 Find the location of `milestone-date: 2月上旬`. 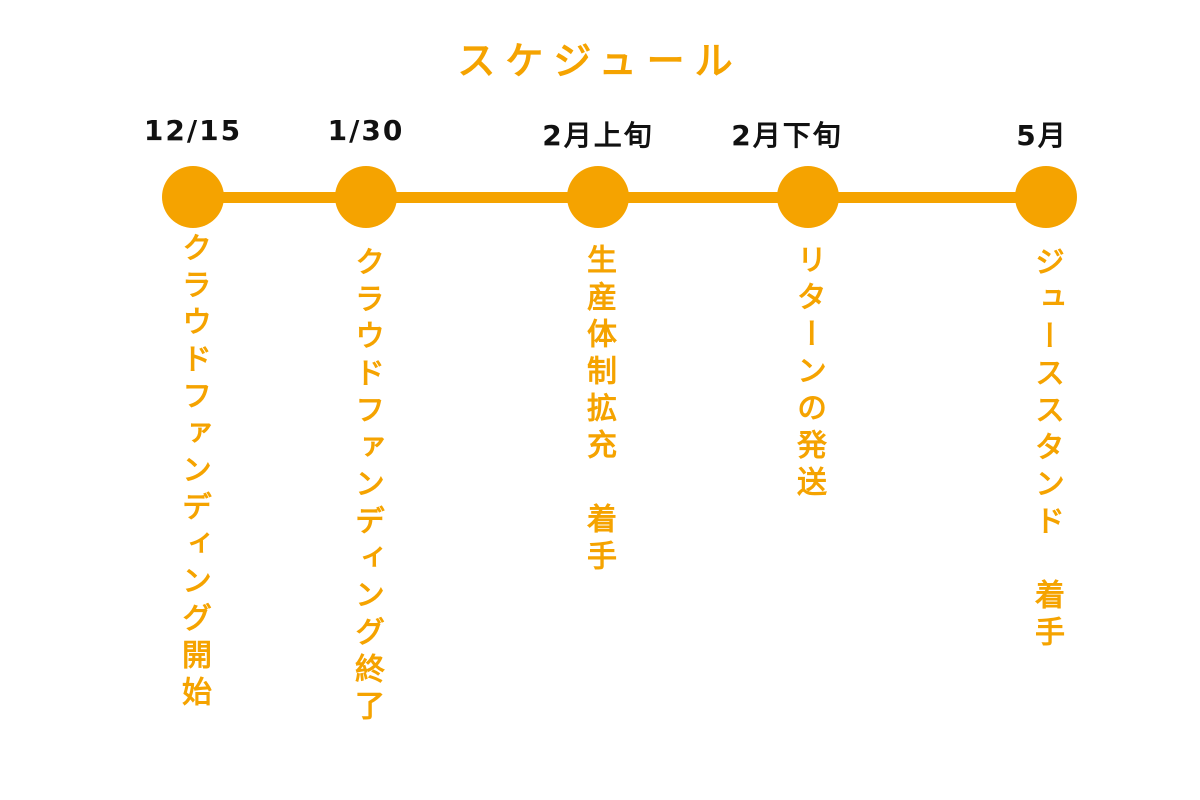

milestone-date: 2月上旬 is located at coordinates (598, 135).